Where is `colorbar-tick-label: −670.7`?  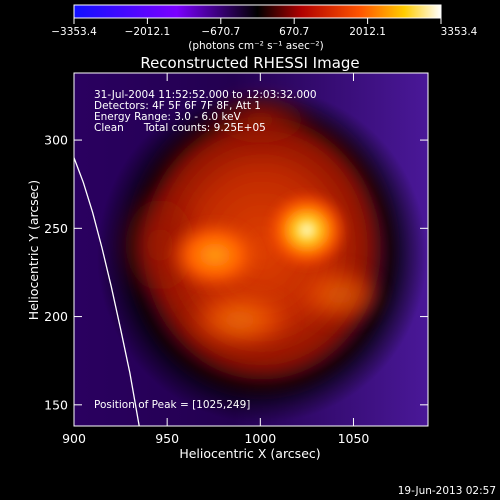 colorbar-tick-label: −670.7 is located at coordinates (220, 32).